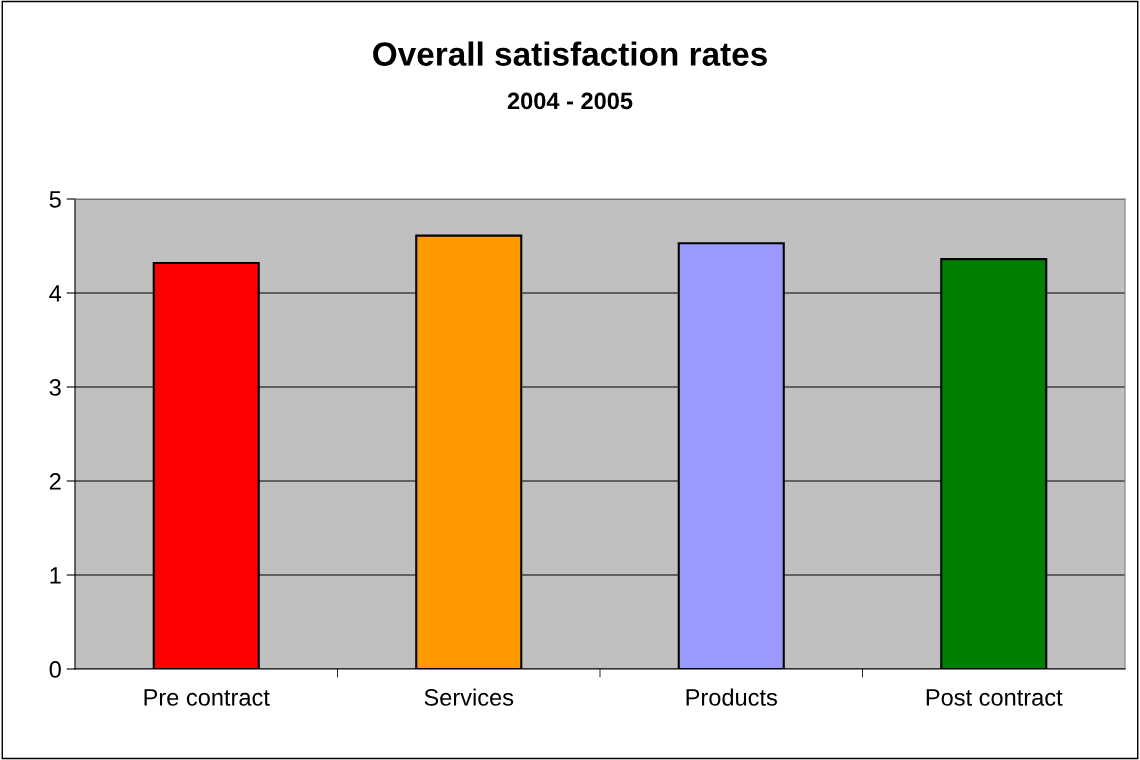 The width and height of the screenshot is (1140, 760). What do you see at coordinates (55, 669) in the screenshot?
I see `y-tick-label: 0` at bounding box center [55, 669].